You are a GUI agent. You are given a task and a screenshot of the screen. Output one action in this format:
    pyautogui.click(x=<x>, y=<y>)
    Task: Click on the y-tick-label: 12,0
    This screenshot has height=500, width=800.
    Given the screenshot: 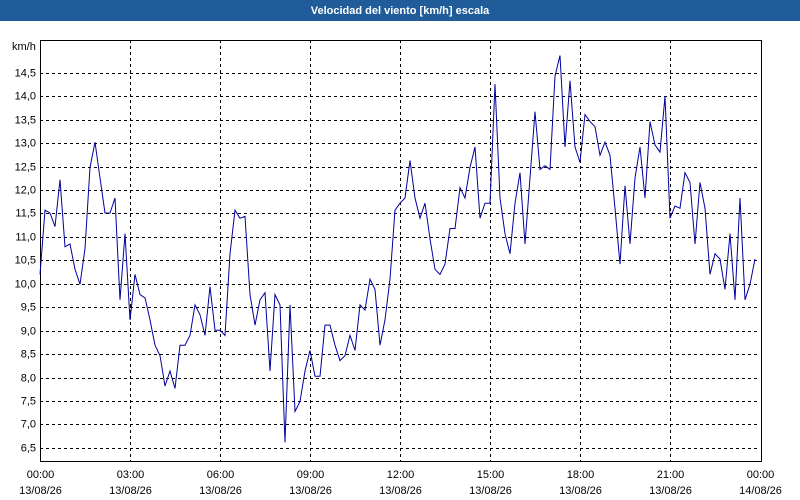 What is the action you would take?
    pyautogui.click(x=25, y=190)
    